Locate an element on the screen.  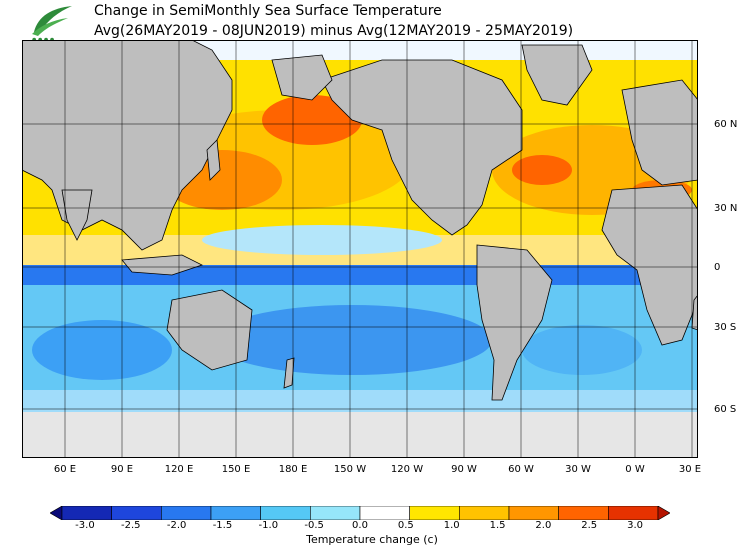
lon-label-150w: 150 W is located at coordinates (350, 469).